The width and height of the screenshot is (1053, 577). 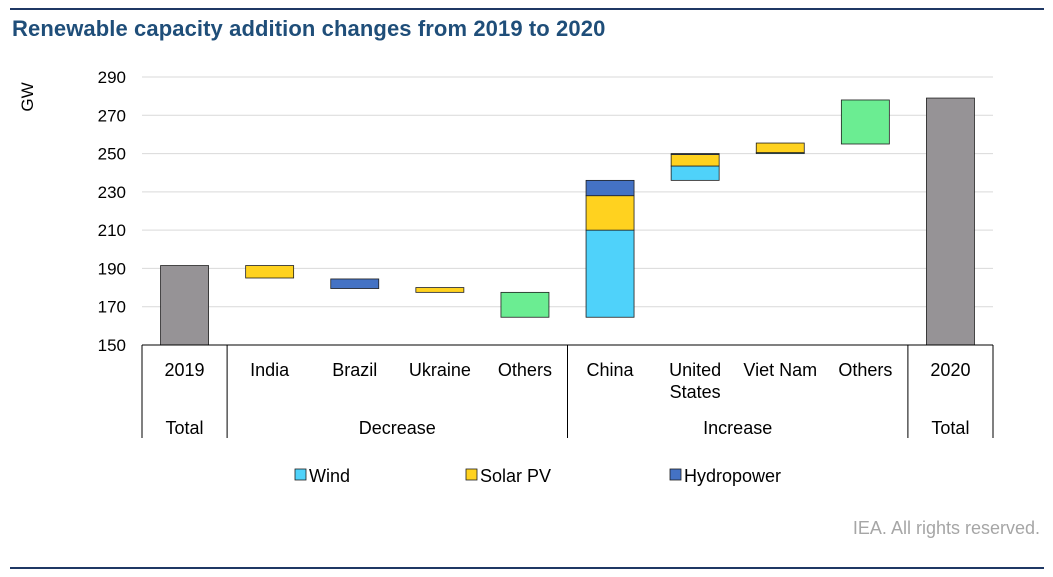 What do you see at coordinates (112, 345) in the screenshot?
I see `y-tick-label-150: 150` at bounding box center [112, 345].